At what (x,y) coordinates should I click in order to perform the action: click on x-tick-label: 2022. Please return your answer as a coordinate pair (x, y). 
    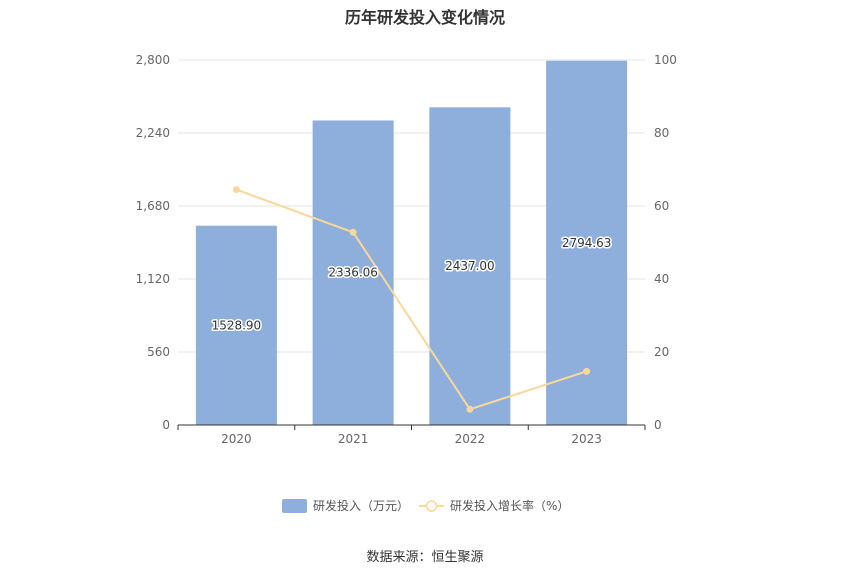
    Looking at the image, I should click on (470, 439).